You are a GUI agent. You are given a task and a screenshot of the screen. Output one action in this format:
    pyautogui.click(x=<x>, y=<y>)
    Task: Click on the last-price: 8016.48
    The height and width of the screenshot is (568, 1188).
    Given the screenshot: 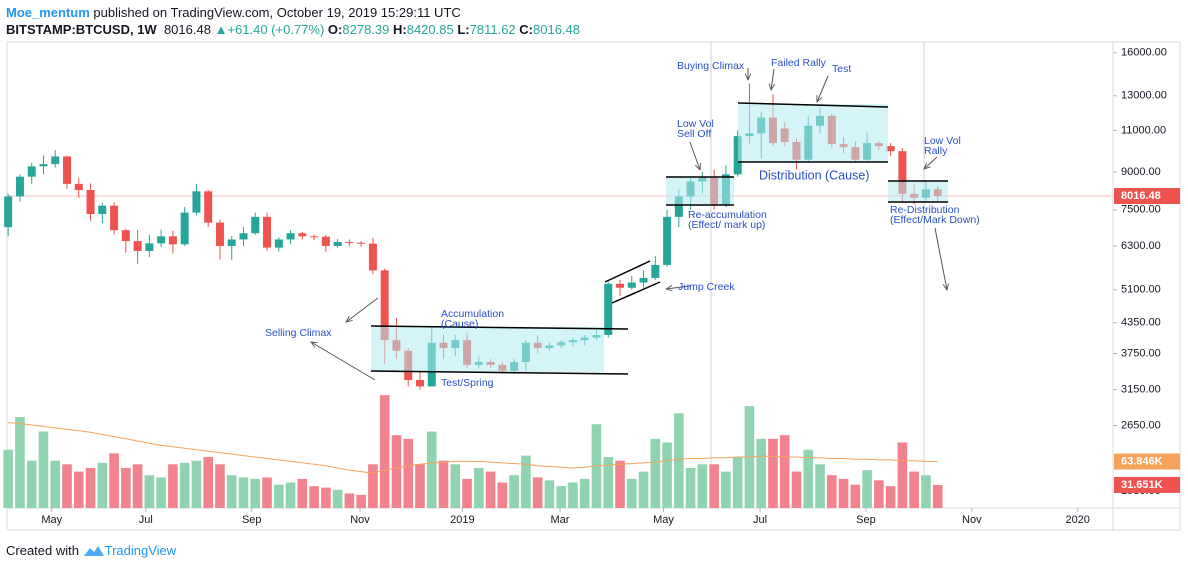 What is the action you would take?
    pyautogui.click(x=187, y=29)
    